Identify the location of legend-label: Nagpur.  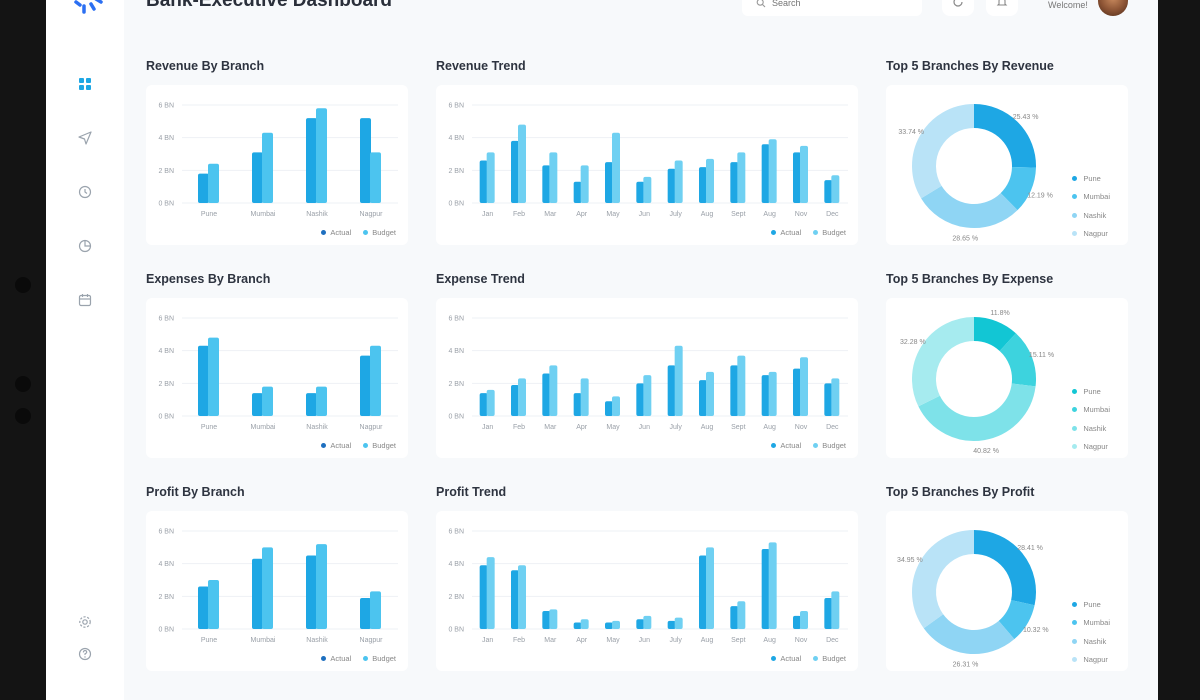
(1095, 447).